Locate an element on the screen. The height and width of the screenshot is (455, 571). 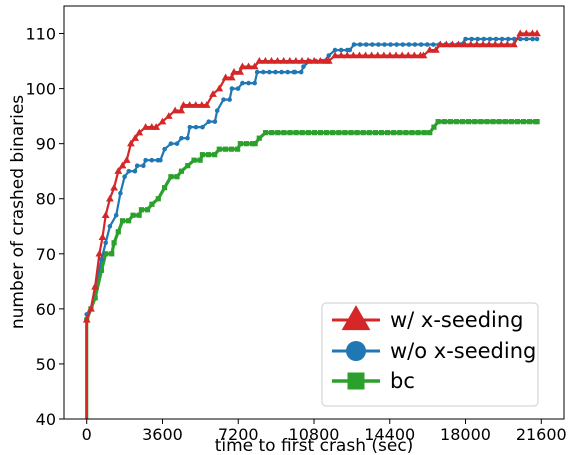
x-tick-label: 3600 is located at coordinates (162, 434).